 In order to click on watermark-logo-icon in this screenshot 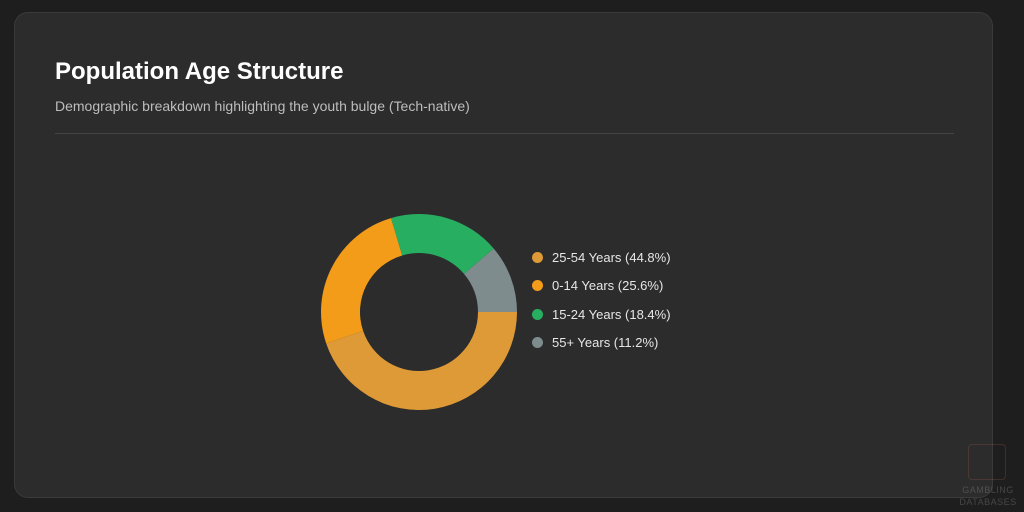, I will do `click(987, 462)`.